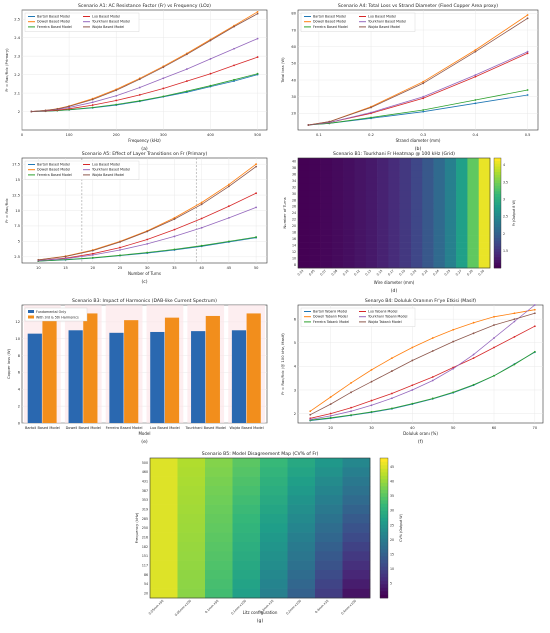 This screenshot has width=550, height=633. What do you see at coordinates (146, 584) in the screenshot?
I see `y-tick-label: 54` at bounding box center [146, 584].